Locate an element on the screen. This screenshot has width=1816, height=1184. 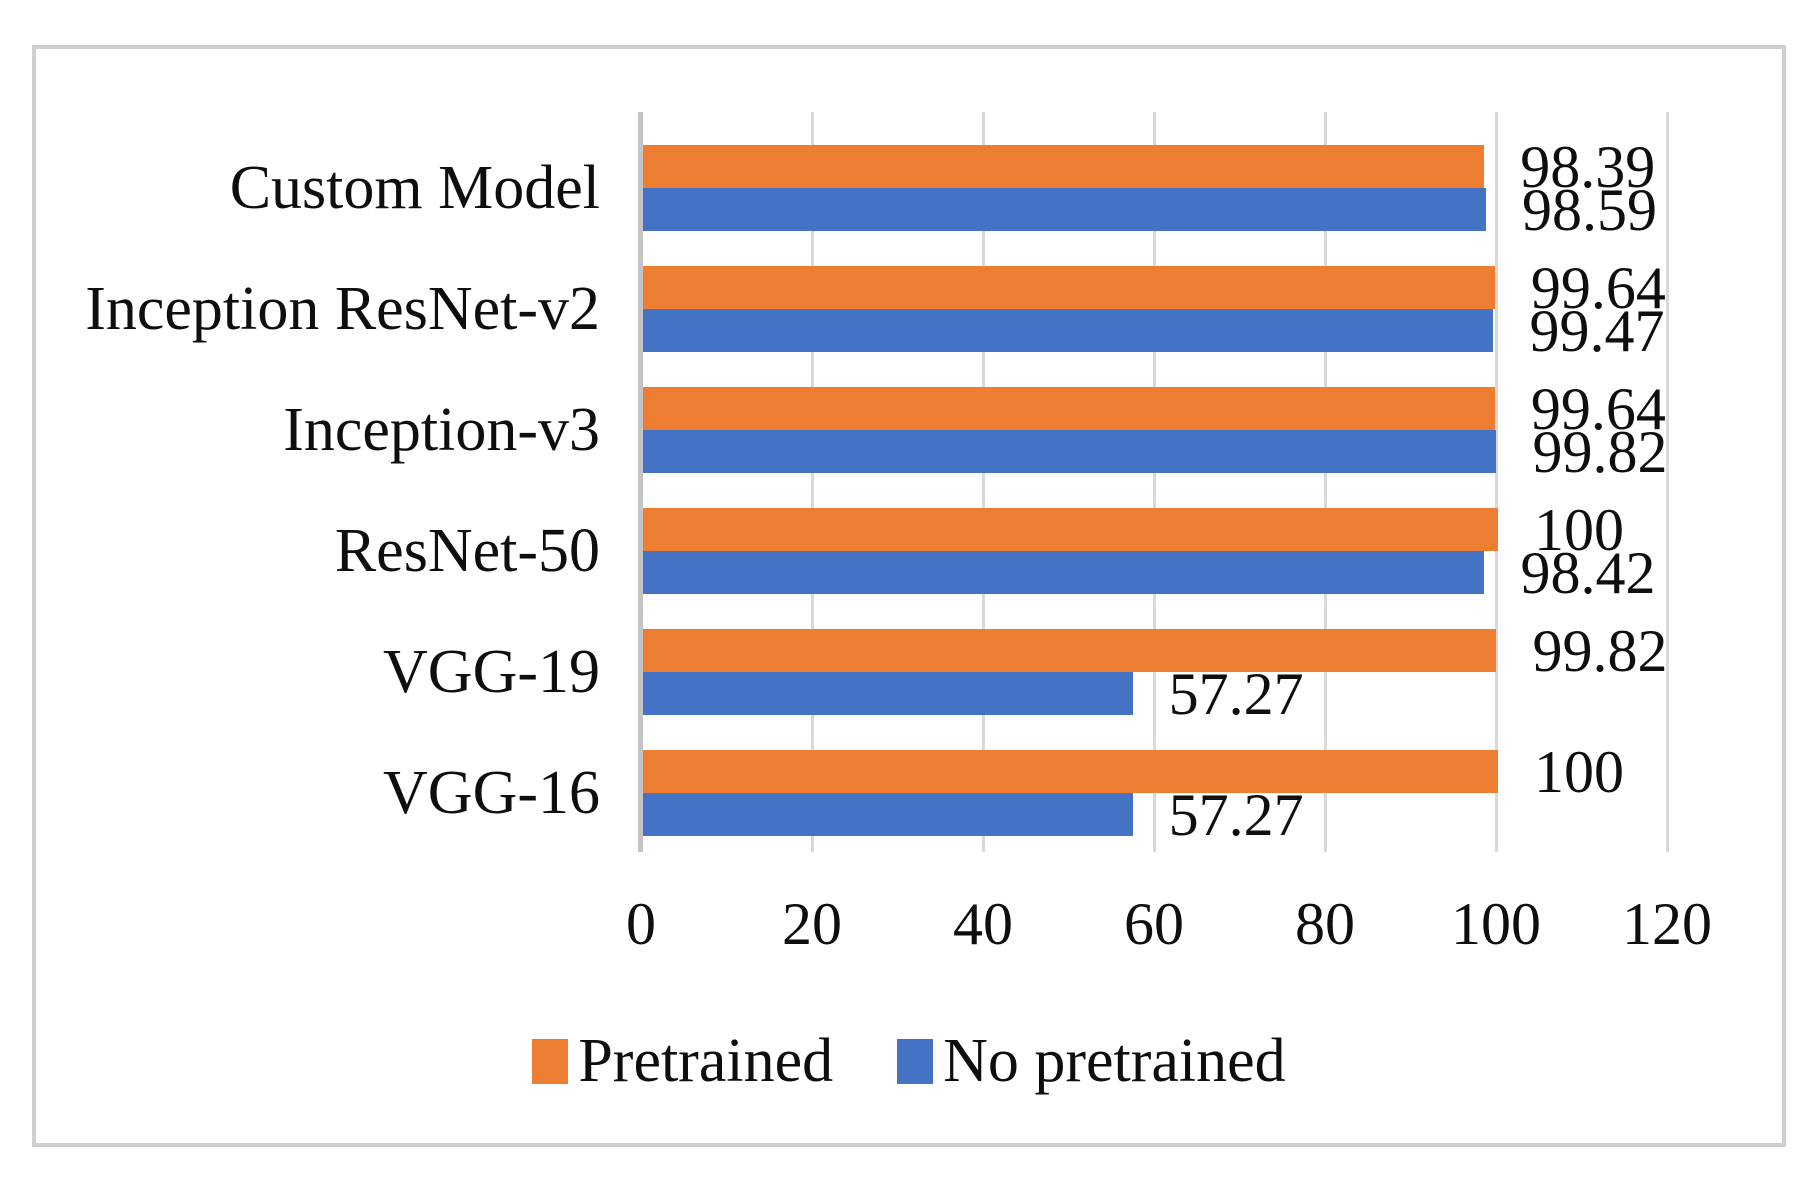
axis-tick-label: 120 is located at coordinates (1667, 924).